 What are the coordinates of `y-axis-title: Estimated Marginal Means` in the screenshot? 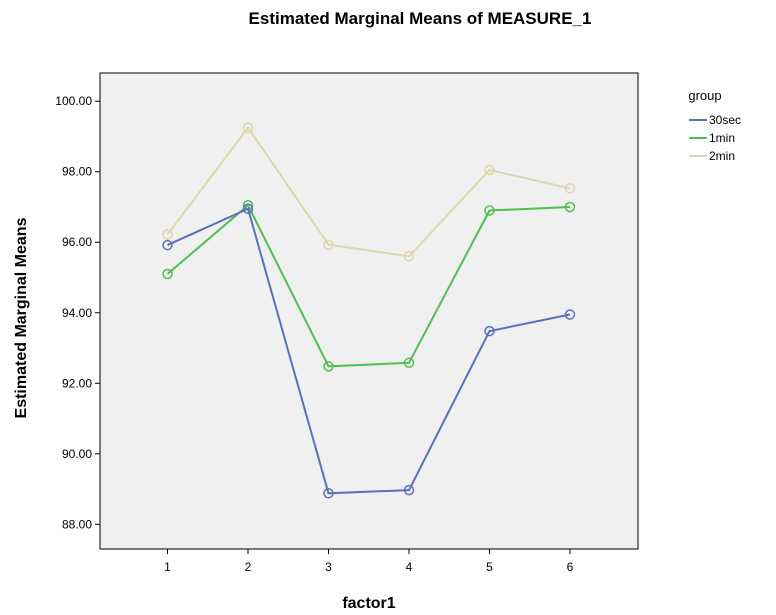 It's located at (21, 317).